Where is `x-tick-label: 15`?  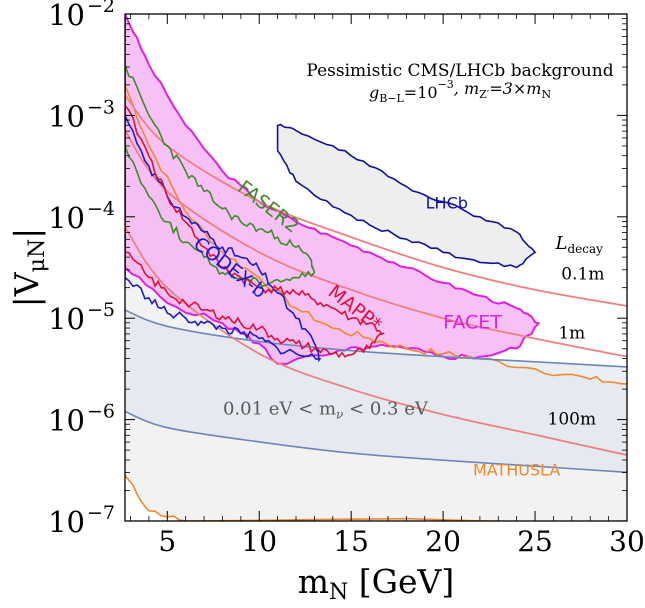 x-tick-label: 15 is located at coordinates (351, 541).